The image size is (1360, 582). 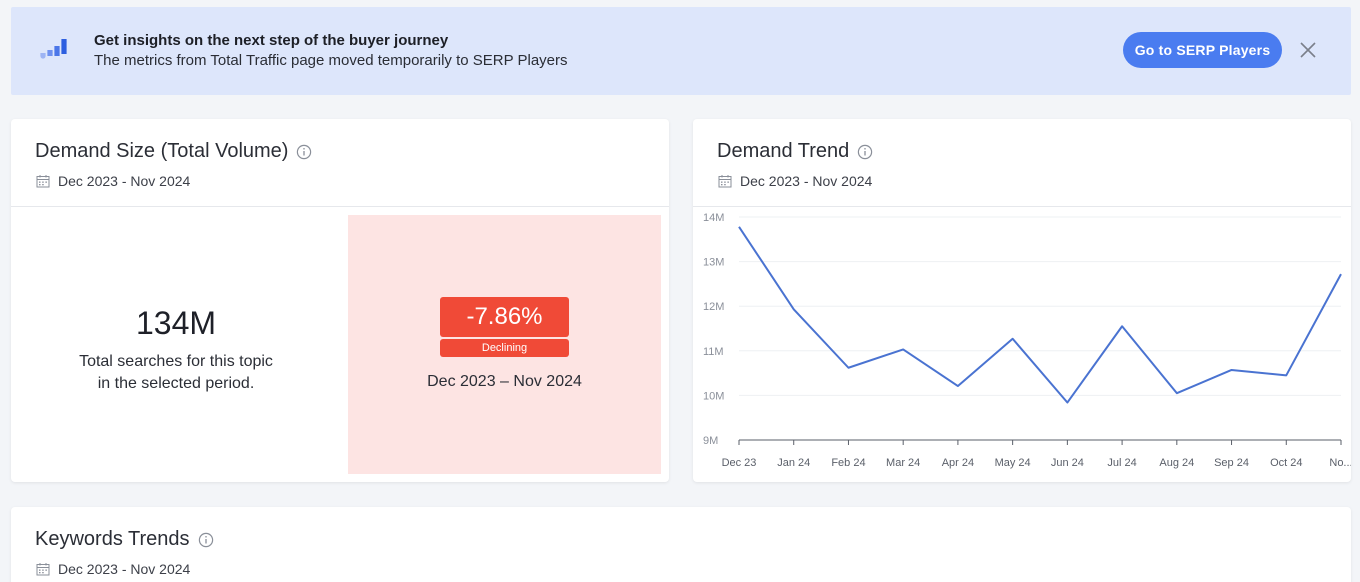 I want to click on demand-trend-date-row: Dec 2023 - Nov 2024, so click(x=795, y=181).